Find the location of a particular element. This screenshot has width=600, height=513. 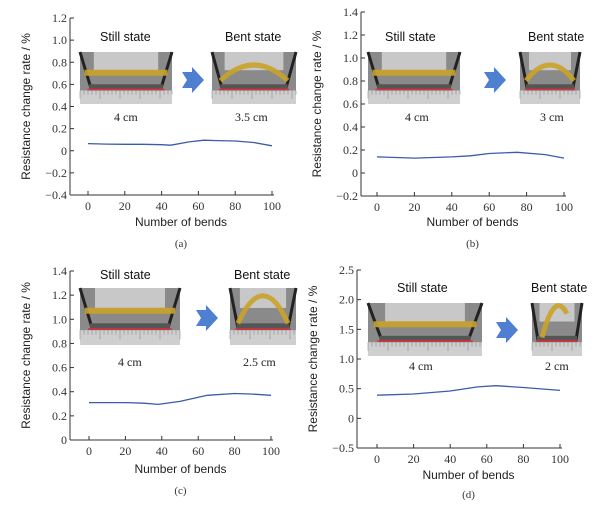

y-tick-label: 0.2 is located at coordinates (59, 129).